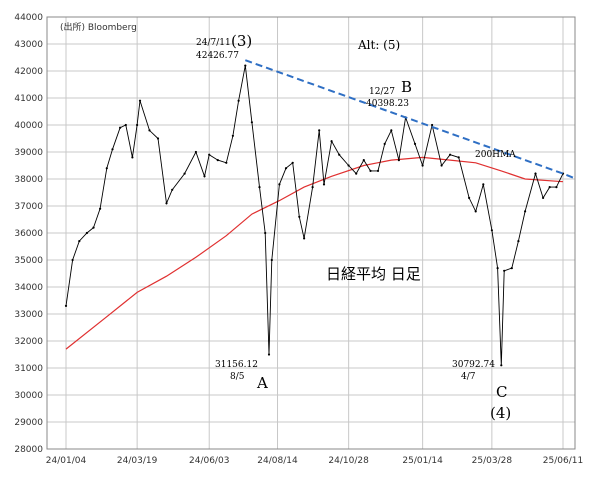 The image size is (604, 481). I want to click on y-tick-label: 31000, so click(28, 369).